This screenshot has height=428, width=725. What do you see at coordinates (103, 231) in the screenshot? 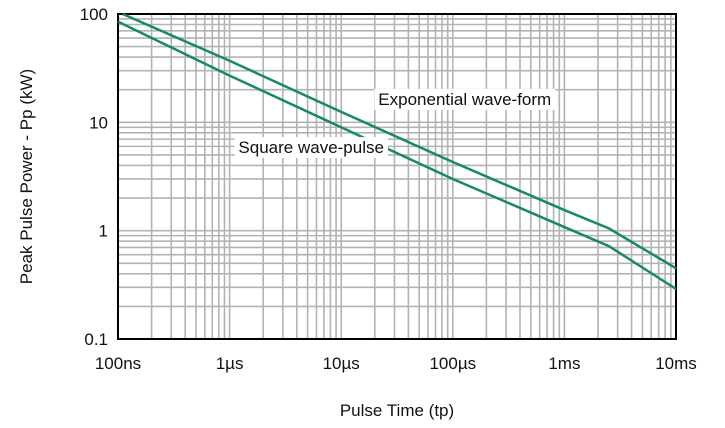
I see `y-tick-label: 1` at bounding box center [103, 231].